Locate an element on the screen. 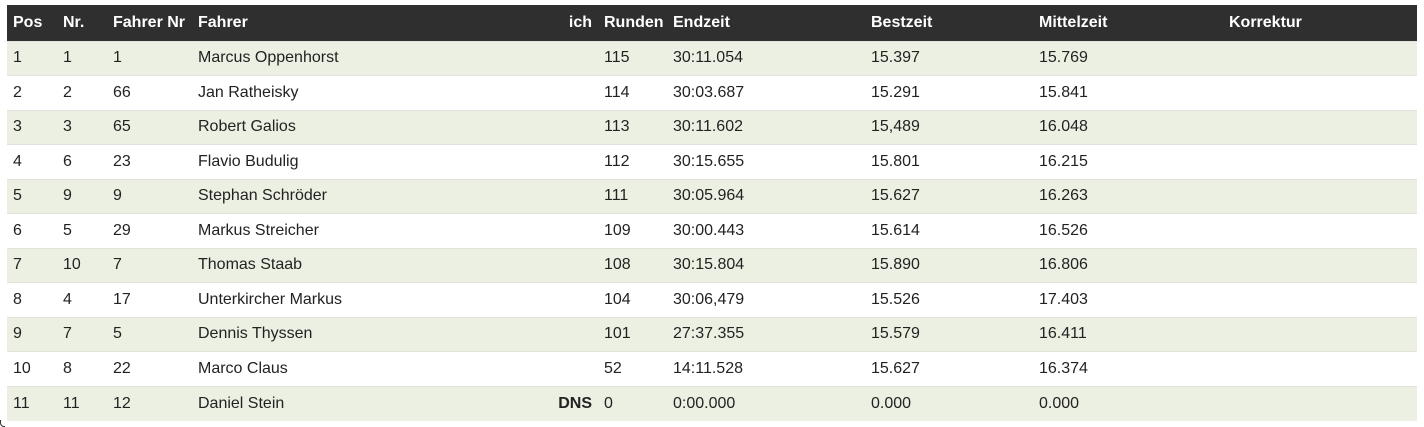 This screenshot has width=1424, height=427. cell-runden: 113 is located at coordinates (617, 127).